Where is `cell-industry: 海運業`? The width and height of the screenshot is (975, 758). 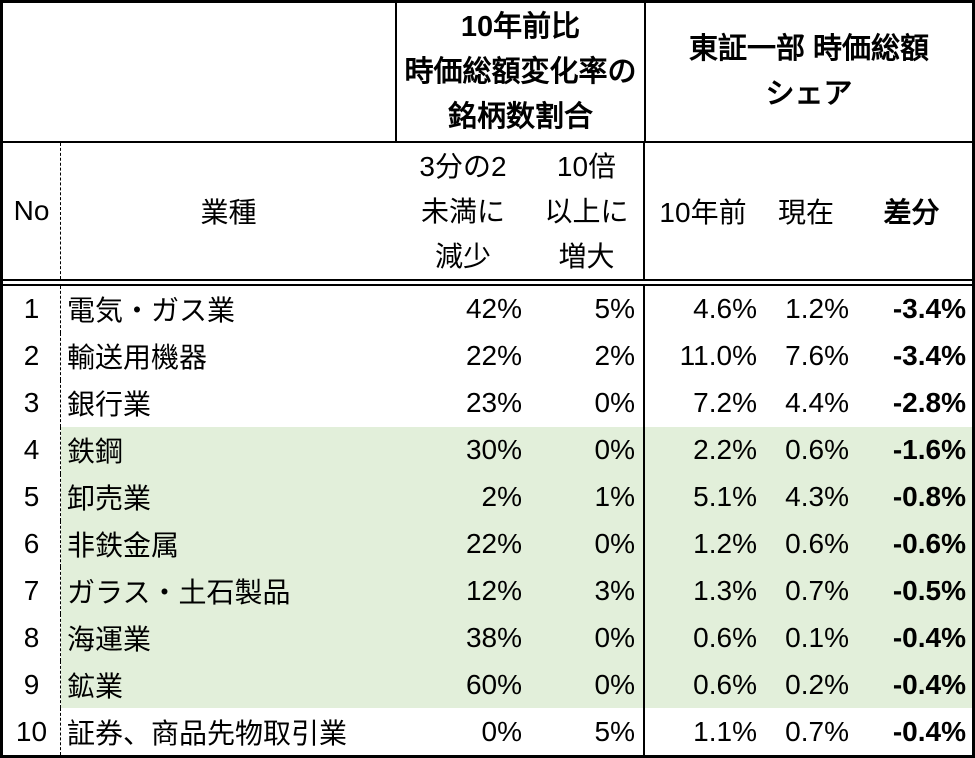
cell-industry: 海運業 is located at coordinates (228, 638).